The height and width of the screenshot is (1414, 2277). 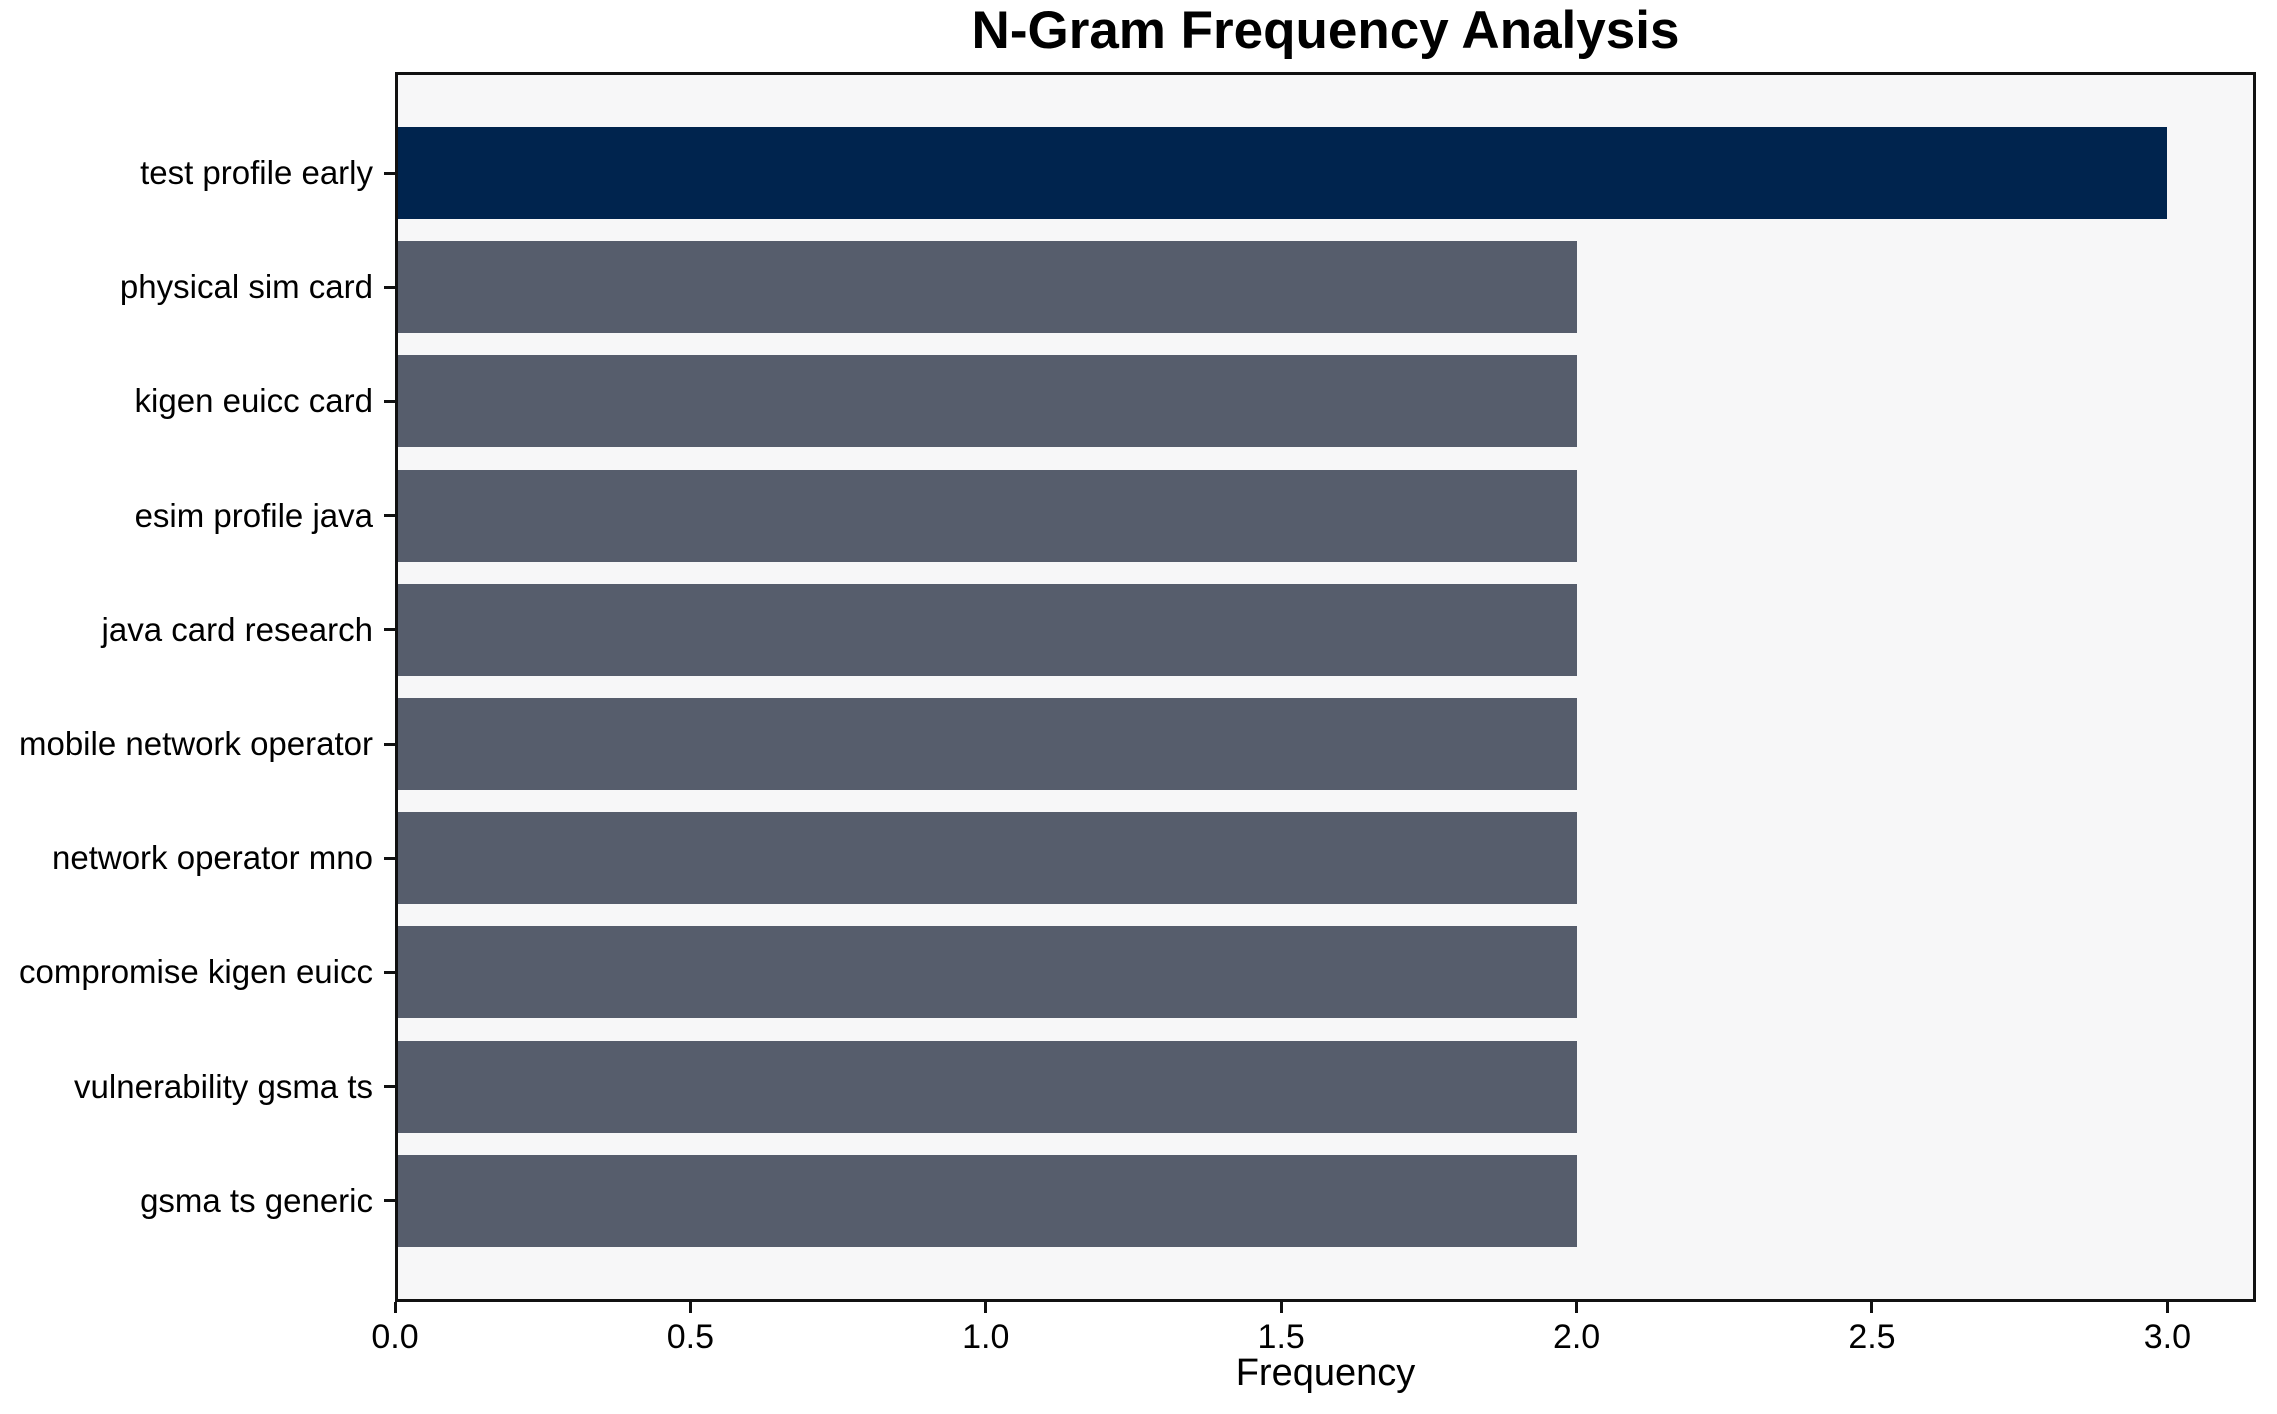 What do you see at coordinates (246, 287) in the screenshot?
I see `y-tick-label: physical sim card` at bounding box center [246, 287].